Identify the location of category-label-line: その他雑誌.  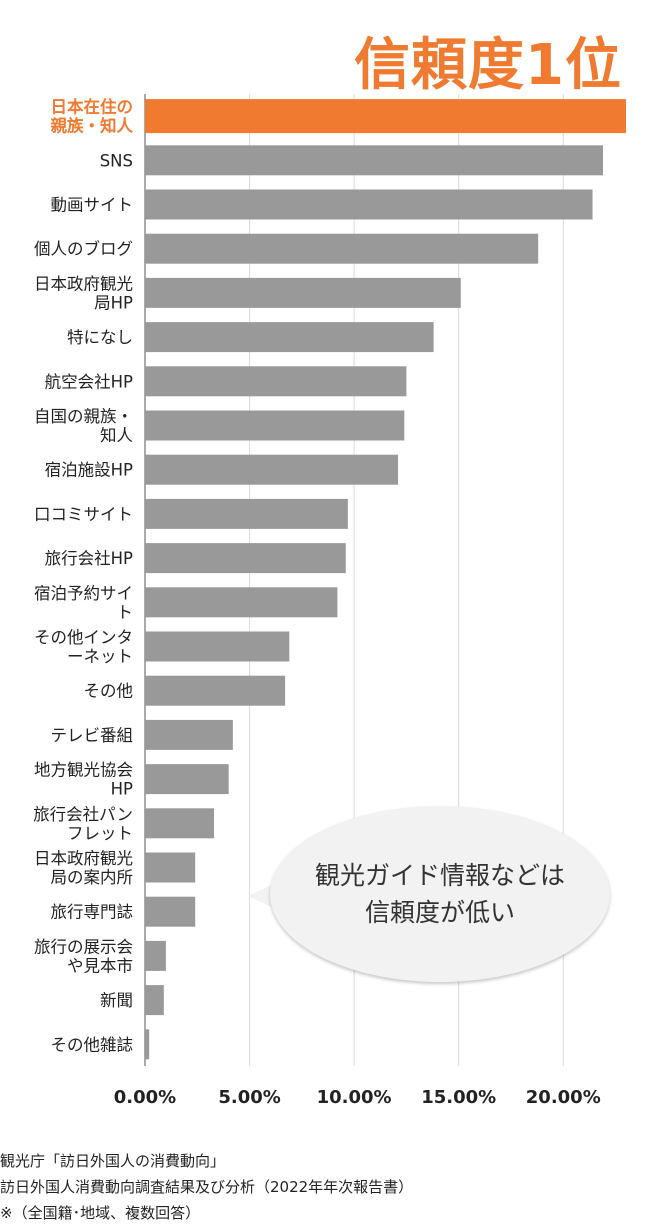
(92, 1044).